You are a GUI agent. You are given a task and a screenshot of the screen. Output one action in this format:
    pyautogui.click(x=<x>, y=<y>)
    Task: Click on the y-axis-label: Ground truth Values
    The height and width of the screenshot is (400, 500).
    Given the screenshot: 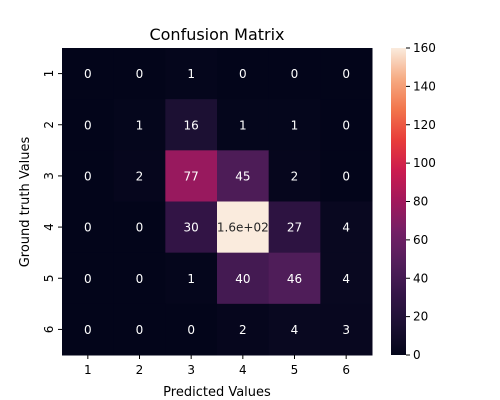 What is the action you would take?
    pyautogui.click(x=25, y=201)
    